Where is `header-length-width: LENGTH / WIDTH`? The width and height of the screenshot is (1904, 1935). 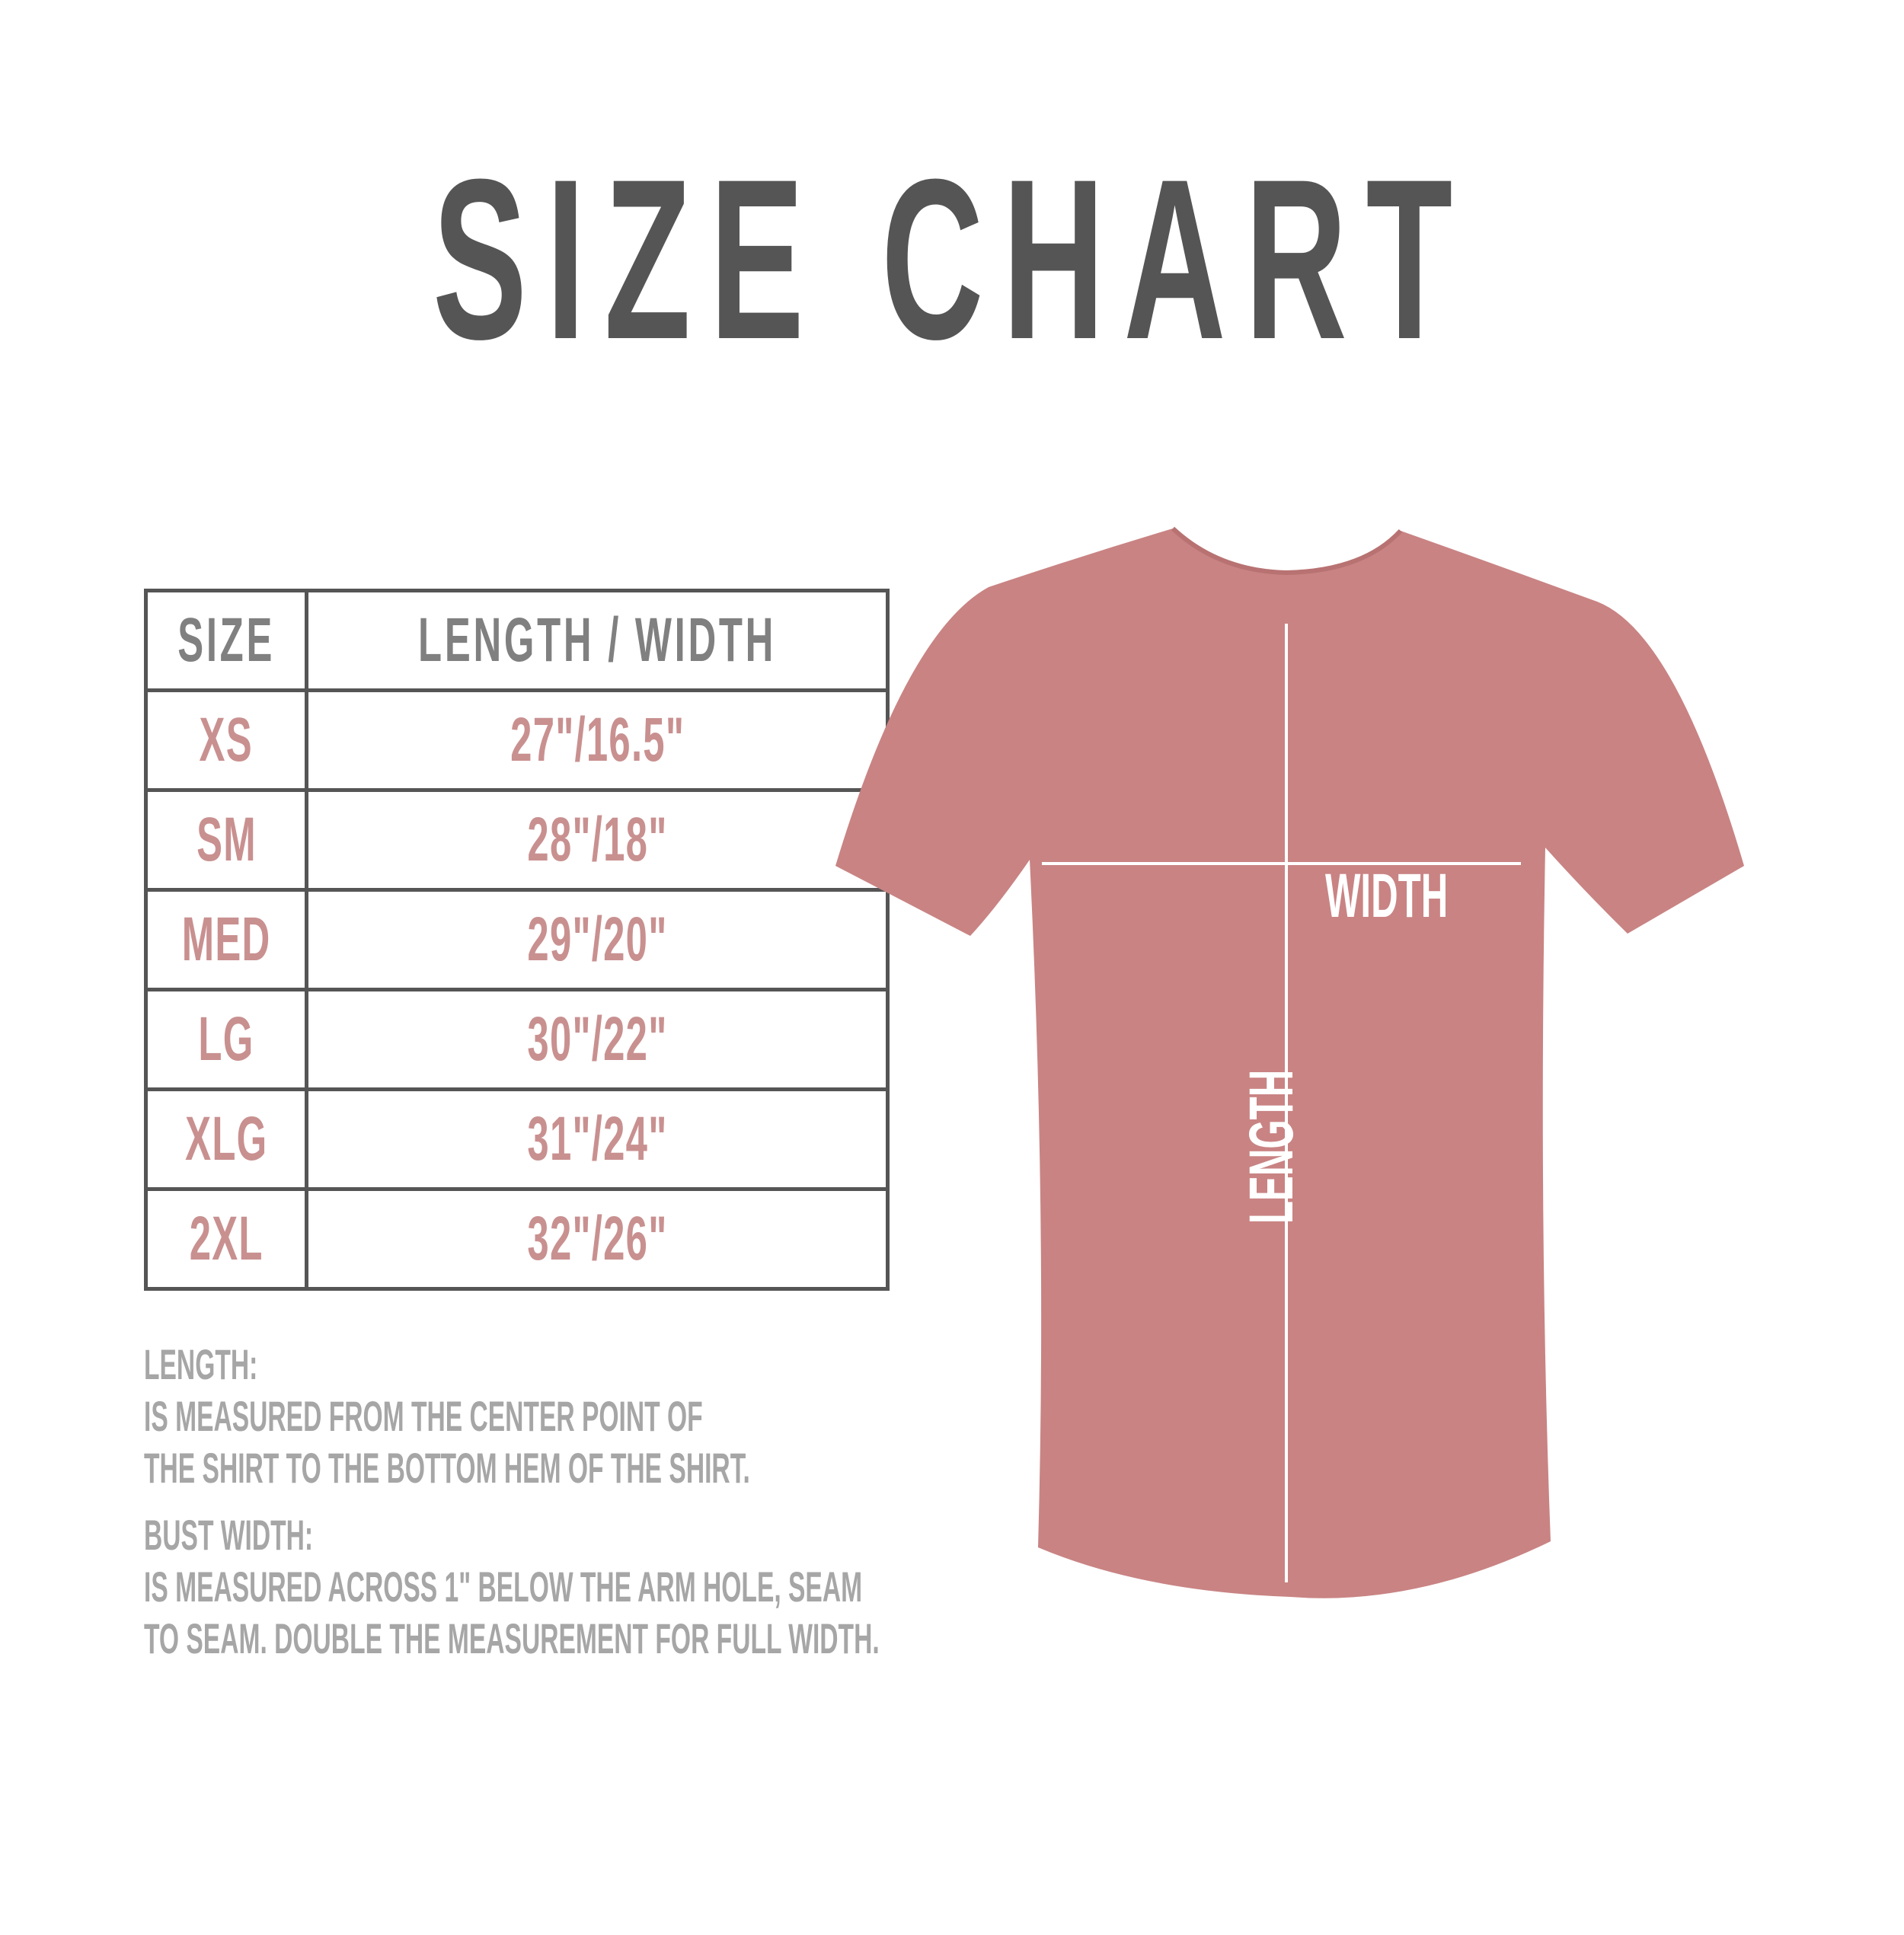
header-length-width: LENGTH / WIDTH is located at coordinates (597, 640).